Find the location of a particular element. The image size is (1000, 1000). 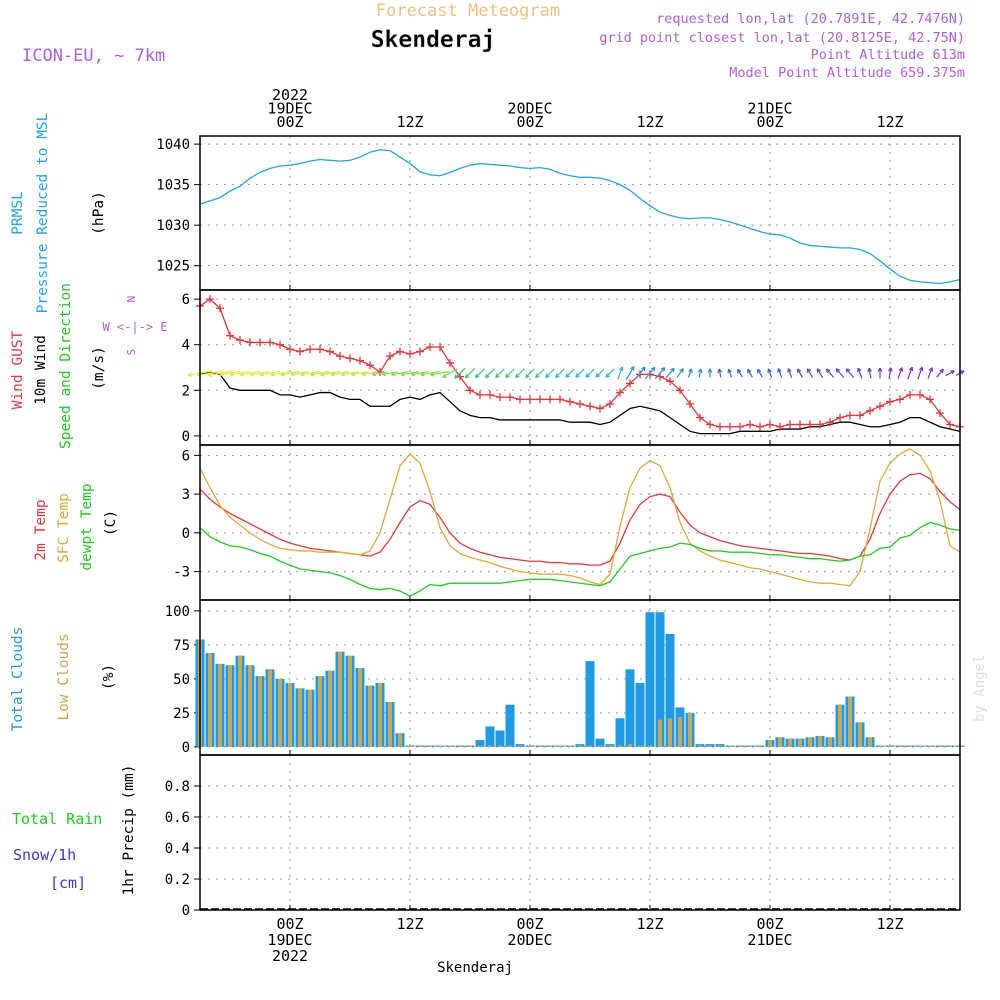

requested-coords: requested lon,lat (20.7891E, 42.7476N) is located at coordinates (810, 19).